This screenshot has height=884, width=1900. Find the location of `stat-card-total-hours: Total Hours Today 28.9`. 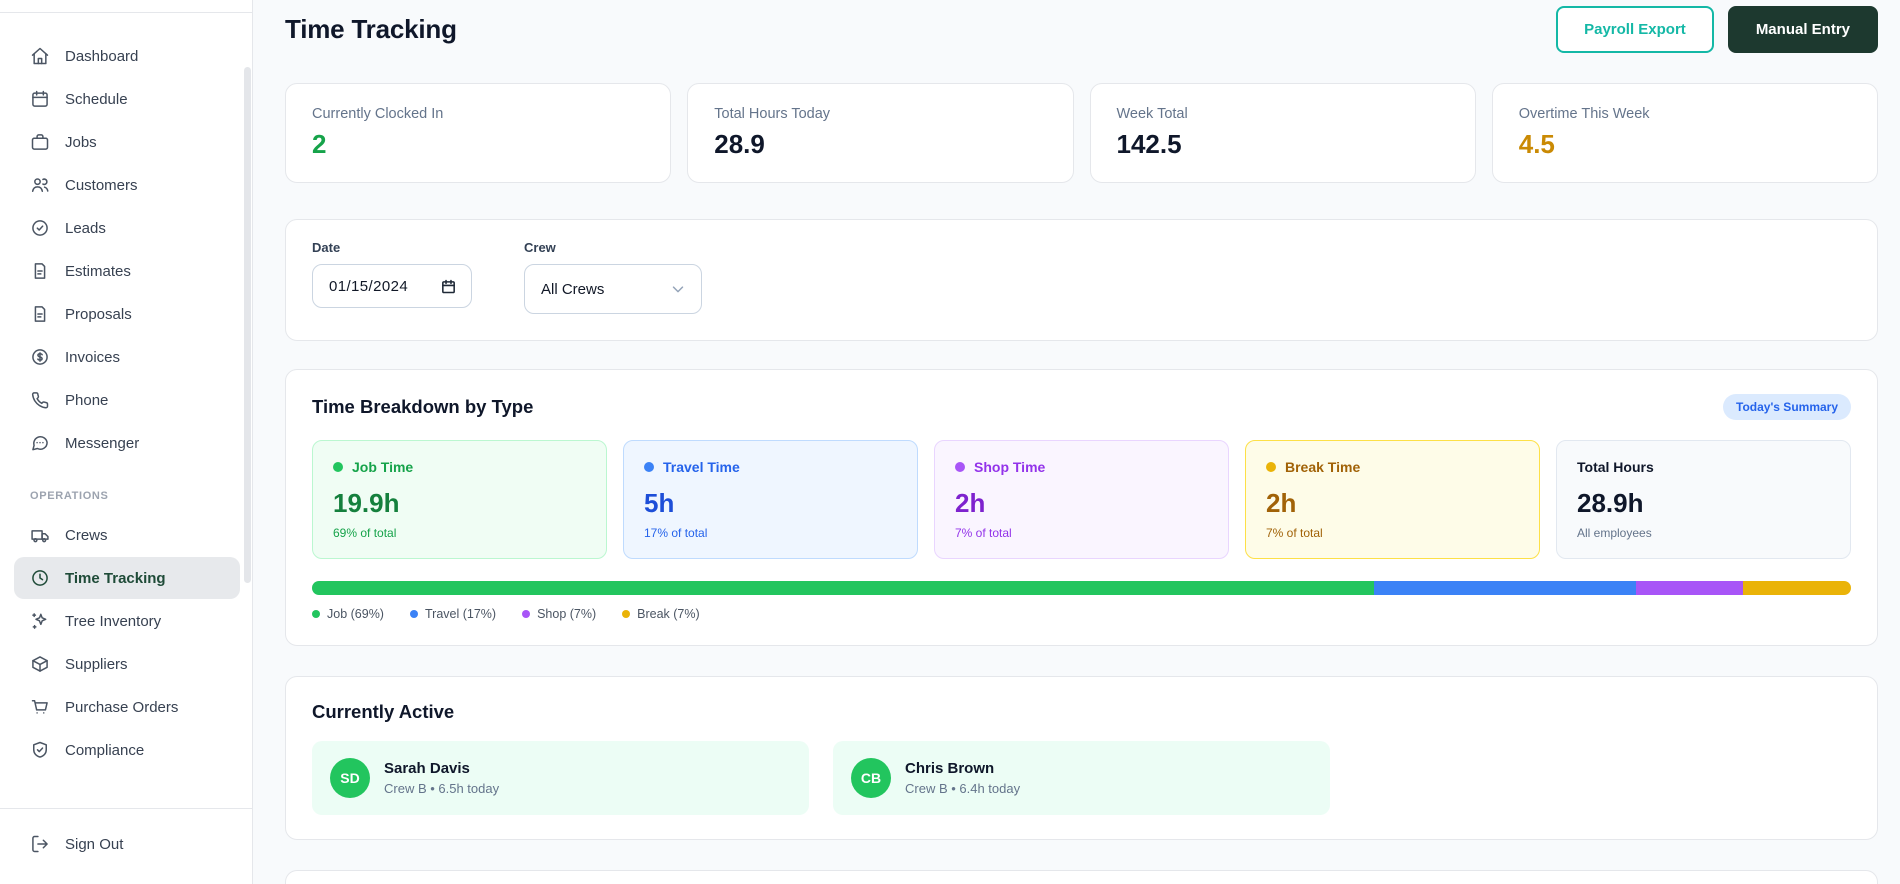

stat-card-total-hours: Total Hours Today 28.9 is located at coordinates (880, 133).